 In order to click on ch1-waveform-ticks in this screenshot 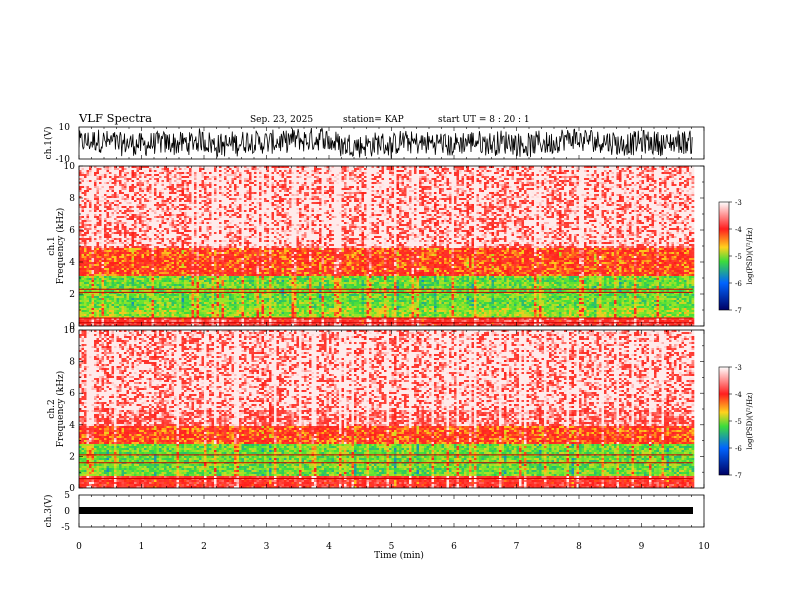, I will do `click(391, 143)`.